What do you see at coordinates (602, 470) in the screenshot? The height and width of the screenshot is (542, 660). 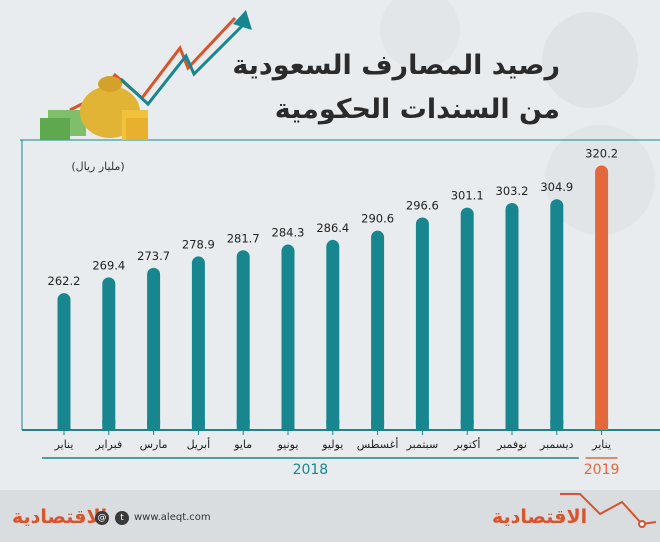 I see `year-label: 2019` at bounding box center [602, 470].